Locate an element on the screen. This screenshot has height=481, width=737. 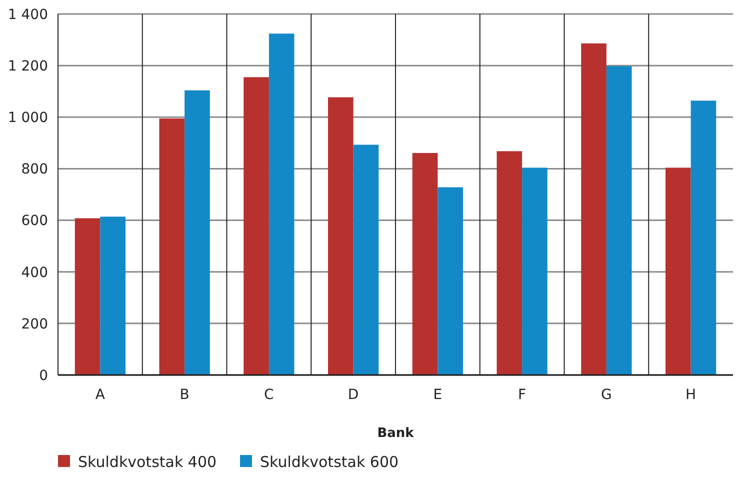
x-tick-label: C is located at coordinates (269, 395).